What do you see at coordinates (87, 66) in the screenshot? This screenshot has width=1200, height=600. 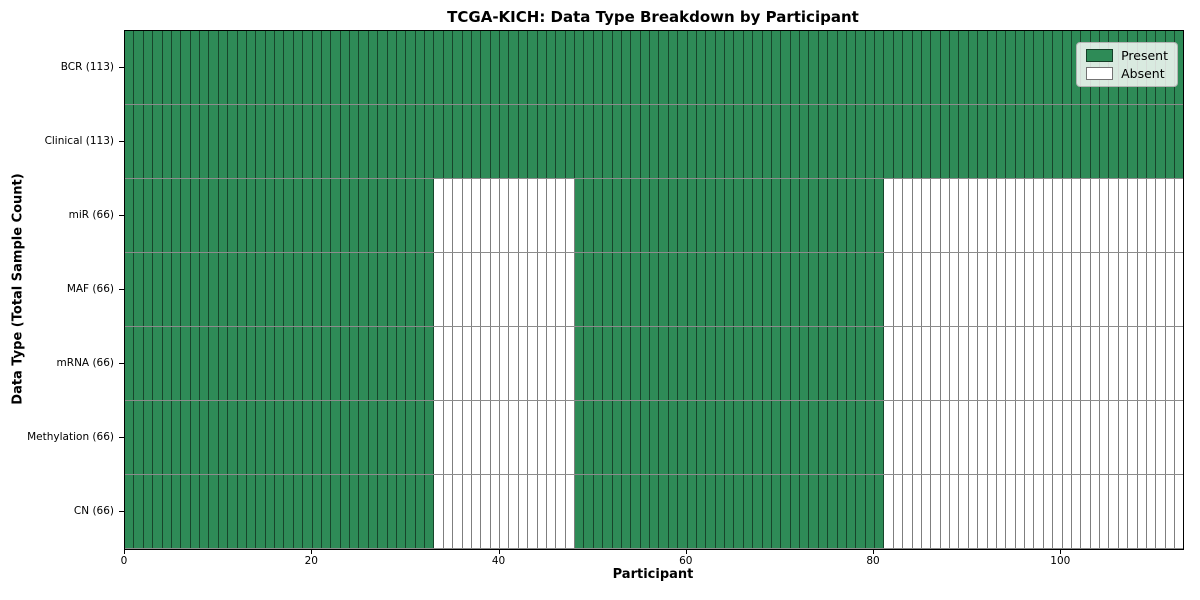 I see `y-tick-label: BCR (113)` at bounding box center [87, 66].